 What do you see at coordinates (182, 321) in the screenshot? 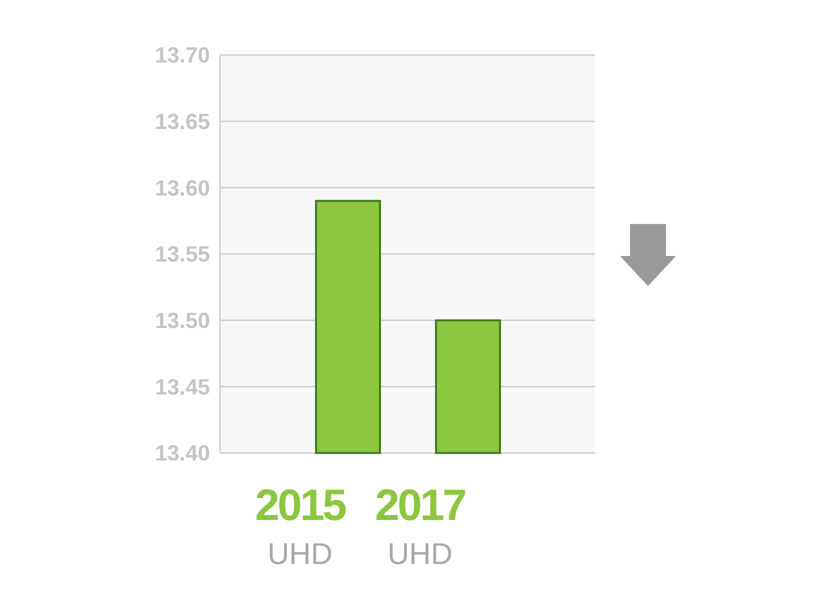
I see `y-tick-label: 13.50` at bounding box center [182, 321].